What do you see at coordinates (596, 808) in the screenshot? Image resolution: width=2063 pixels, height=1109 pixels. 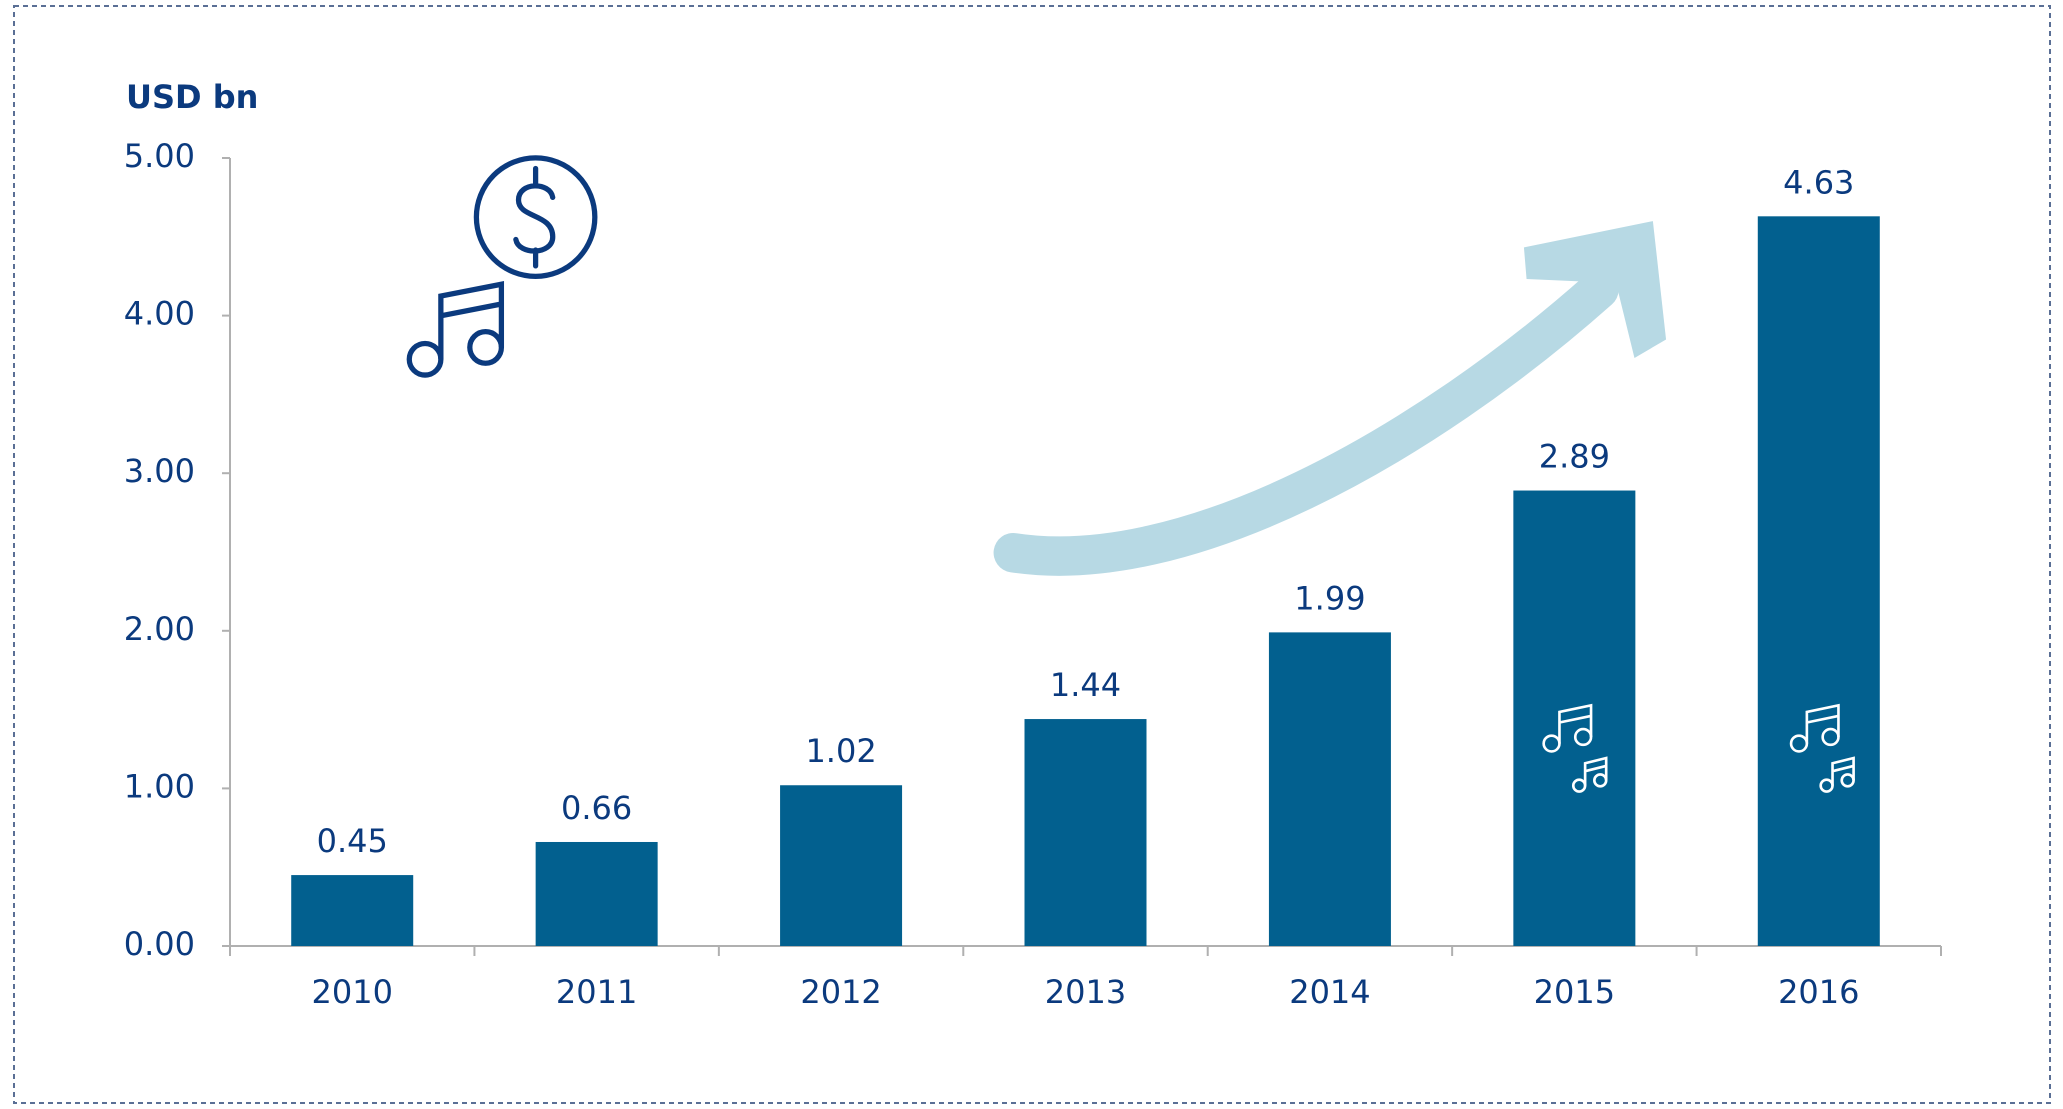 I see `data-label: 0.66` at bounding box center [596, 808].